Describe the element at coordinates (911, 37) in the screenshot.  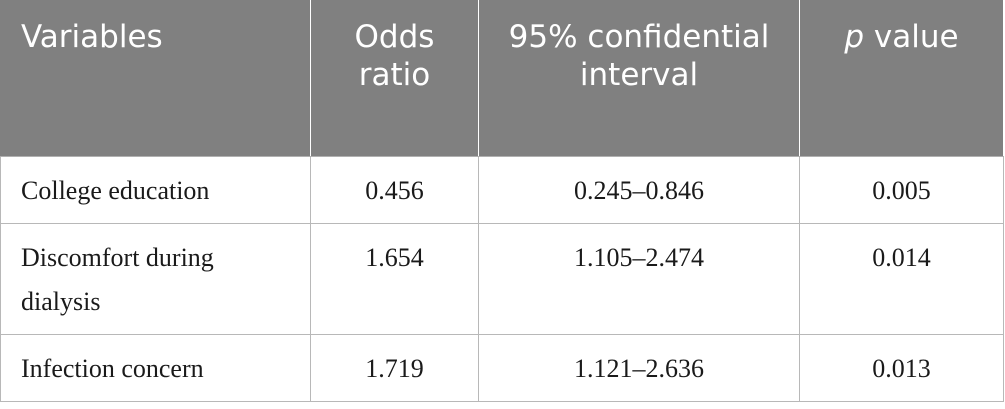
I see `header-p-rest: value` at that location.